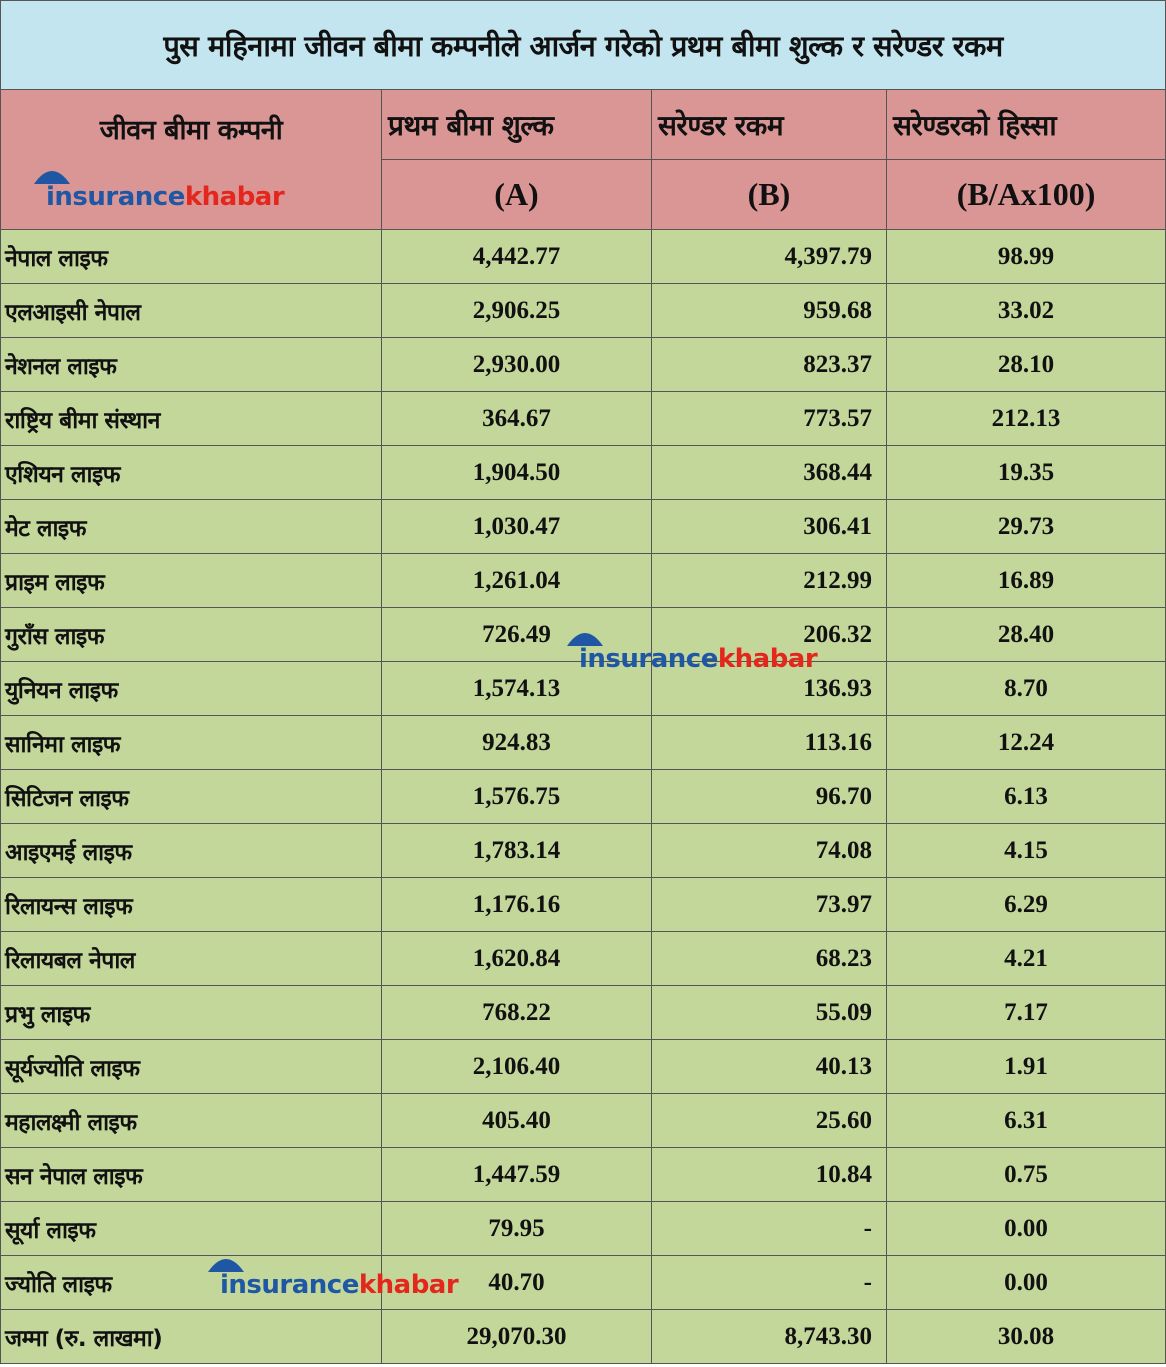  Describe the element at coordinates (1025, 194) in the screenshot. I see `header-share-sub: (B/Ax100)` at that location.